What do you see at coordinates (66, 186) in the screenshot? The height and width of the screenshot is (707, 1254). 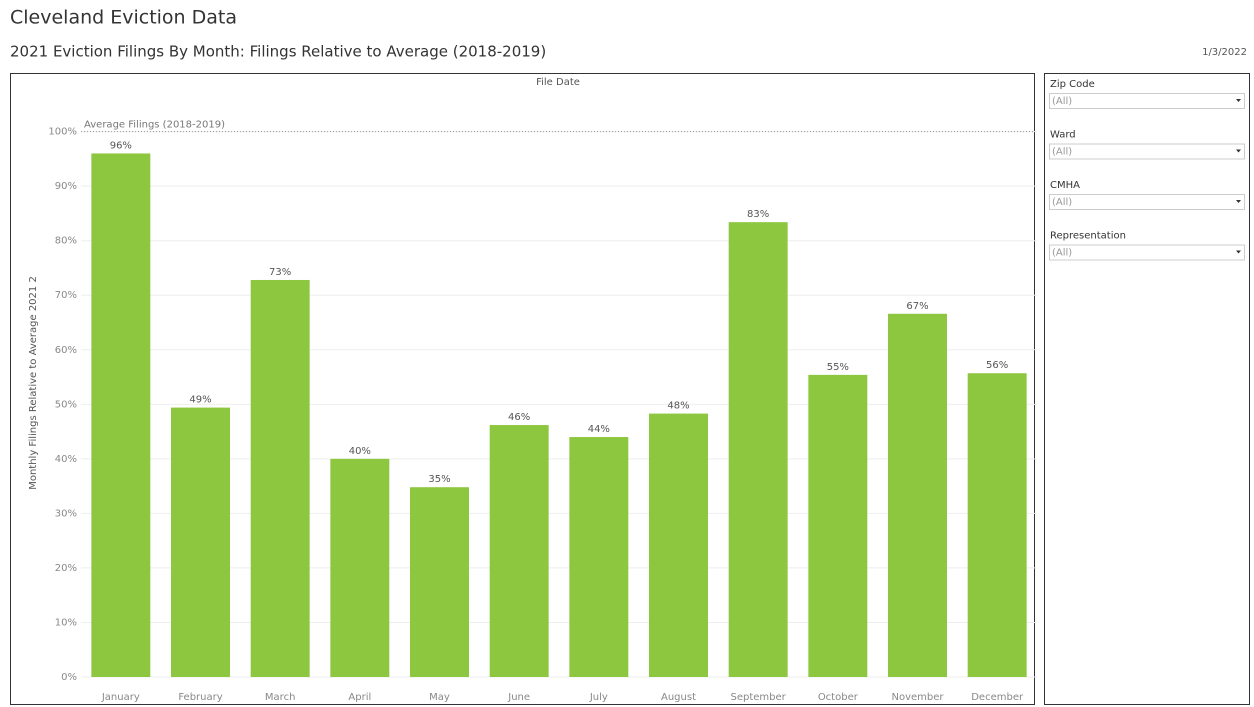 I see `y-tick-label: 90%` at bounding box center [66, 186].